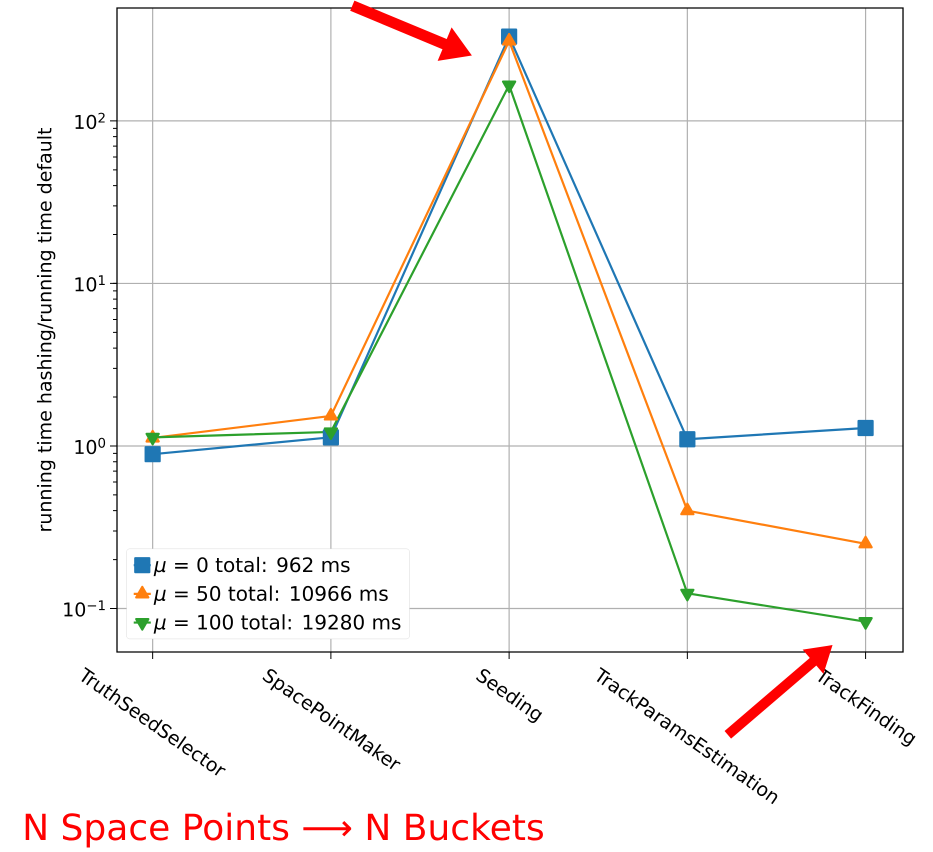 The image size is (933, 852). What do you see at coordinates (90, 446) in the screenshot?
I see `y-tick-label: 10$^{0}$` at bounding box center [90, 446].